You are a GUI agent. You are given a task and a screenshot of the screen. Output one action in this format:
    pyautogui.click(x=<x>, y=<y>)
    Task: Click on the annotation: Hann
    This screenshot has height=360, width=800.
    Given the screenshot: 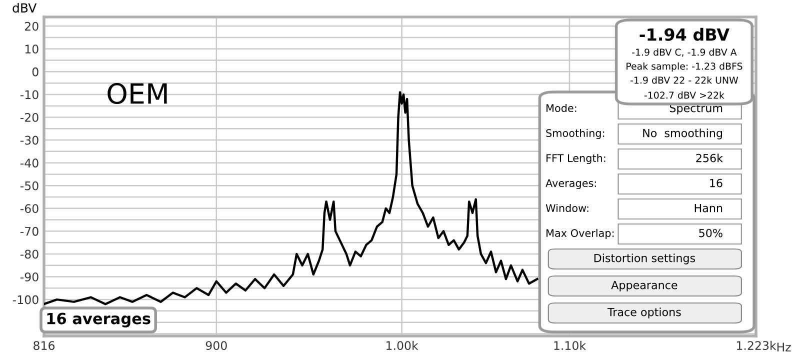 What is the action you would take?
    pyautogui.click(x=708, y=208)
    